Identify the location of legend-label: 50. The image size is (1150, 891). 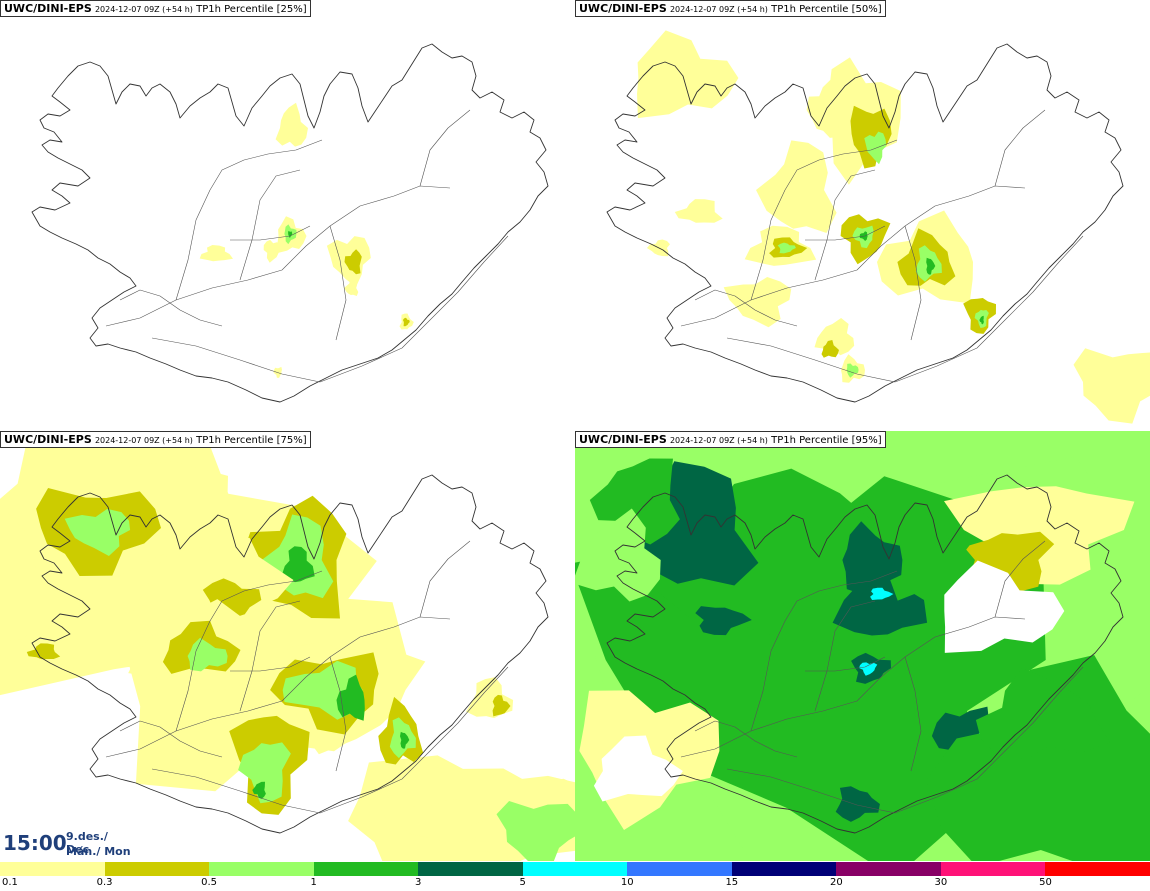
(1045, 882).